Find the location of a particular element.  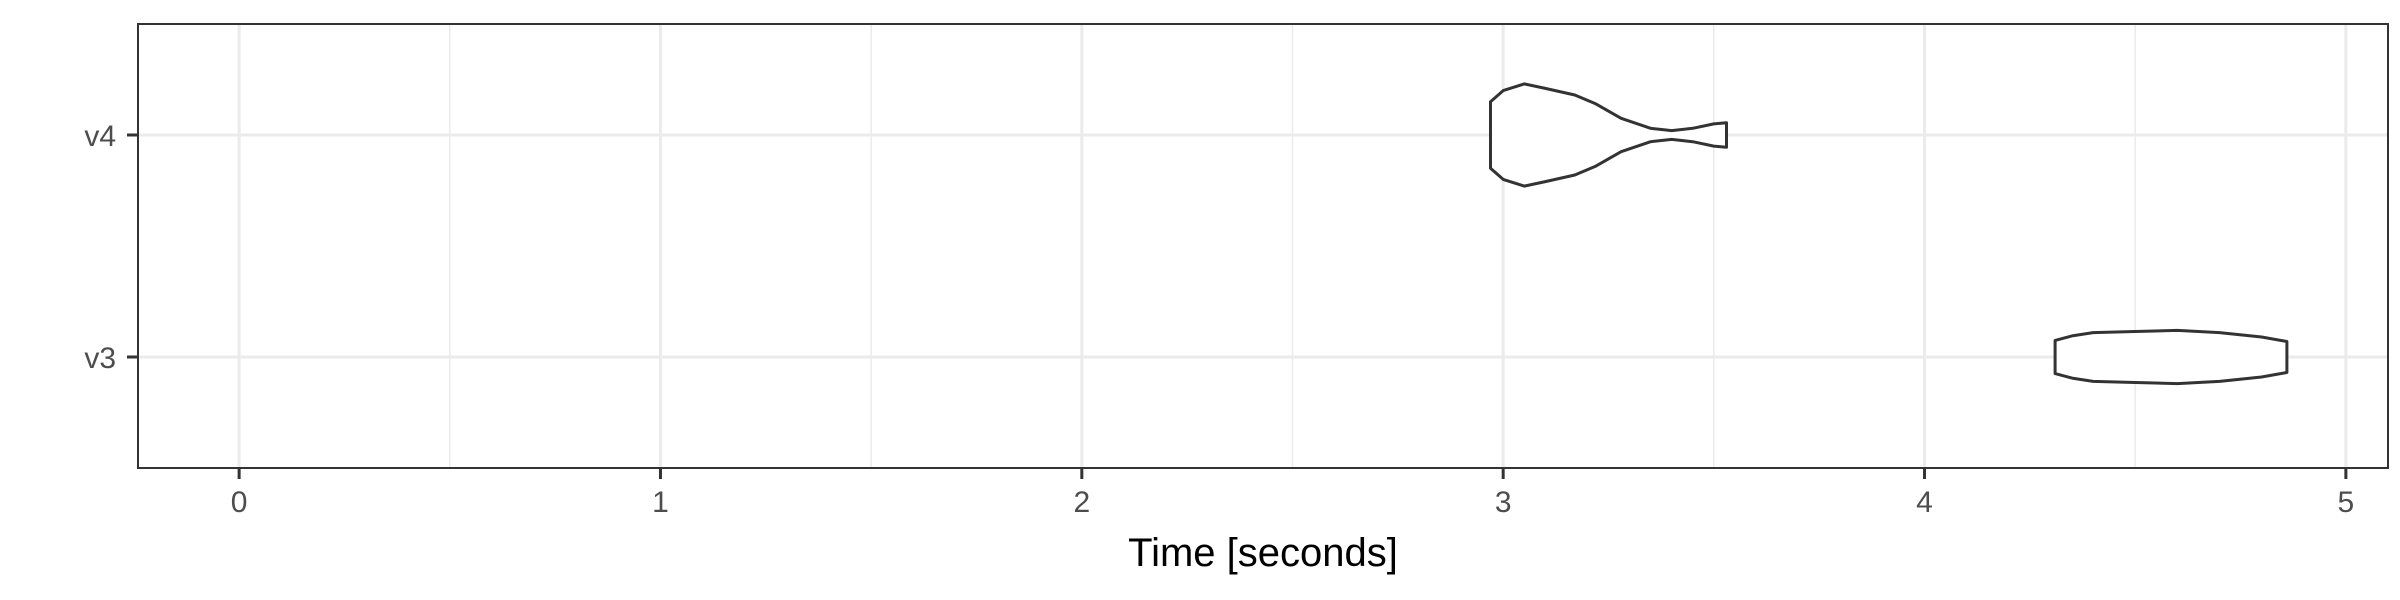

x-axis: 0 1 2 3 4 5 is located at coordinates (1292, 493).